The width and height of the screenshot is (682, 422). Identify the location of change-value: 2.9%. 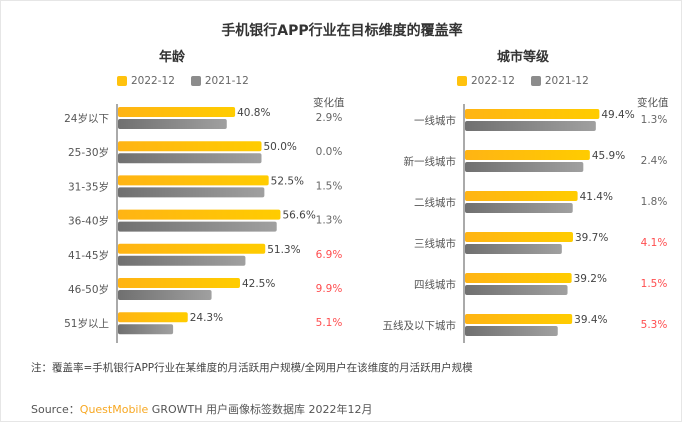
(329, 118).